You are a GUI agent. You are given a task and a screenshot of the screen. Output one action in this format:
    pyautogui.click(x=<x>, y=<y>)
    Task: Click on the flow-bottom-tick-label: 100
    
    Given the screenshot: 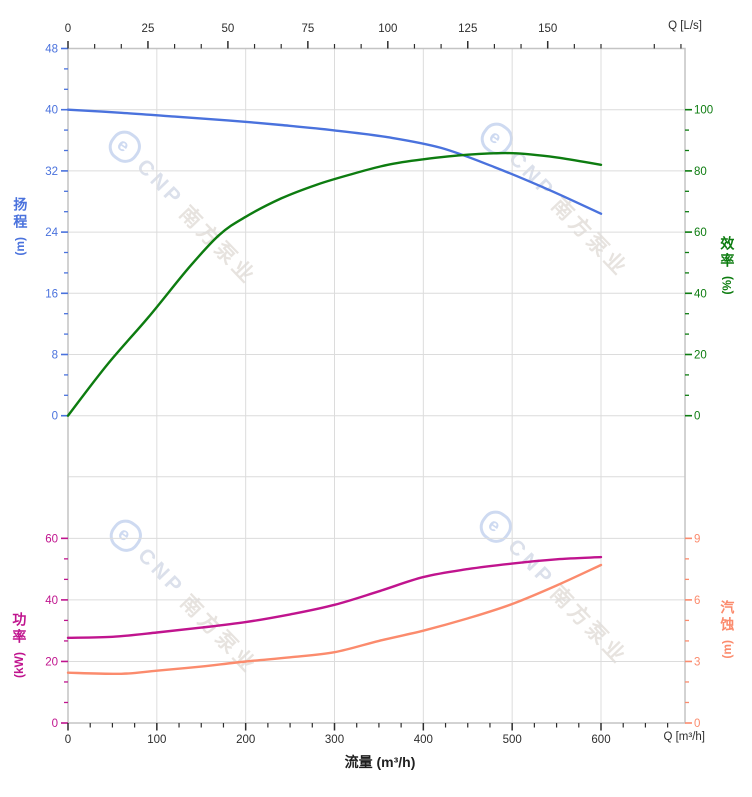 What is the action you would take?
    pyautogui.click(x=156, y=740)
    